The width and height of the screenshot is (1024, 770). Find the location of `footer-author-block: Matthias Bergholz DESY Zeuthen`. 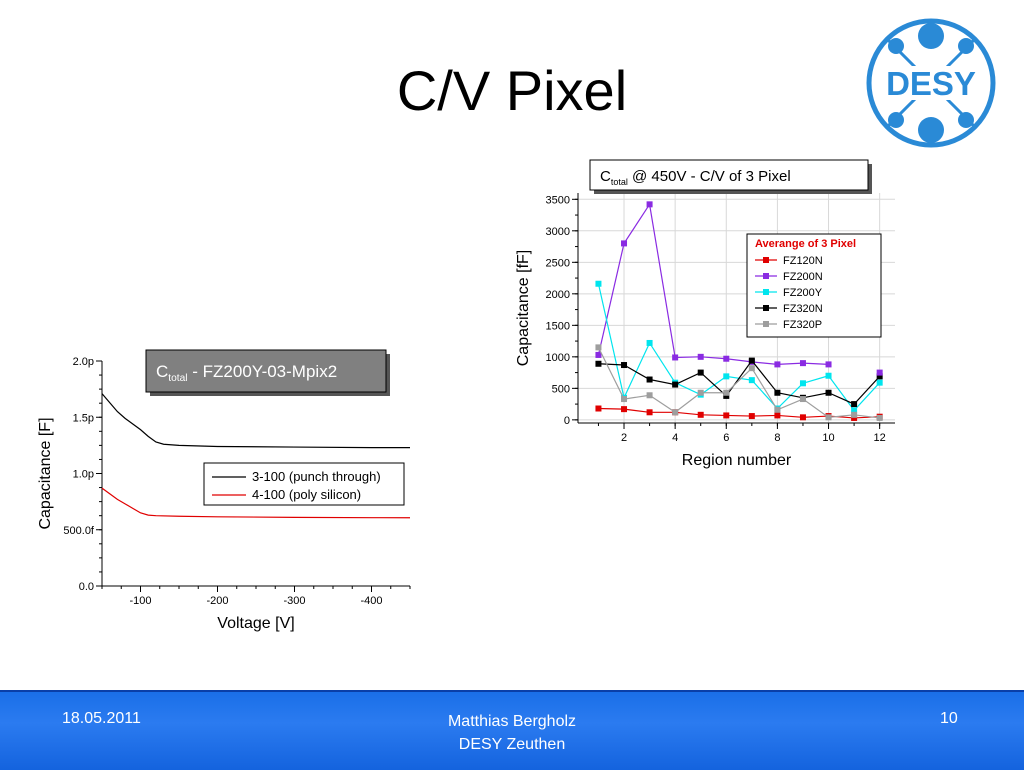

footer-author-block: Matthias Bergholz DESY Zeuthen is located at coordinates (512, 733).